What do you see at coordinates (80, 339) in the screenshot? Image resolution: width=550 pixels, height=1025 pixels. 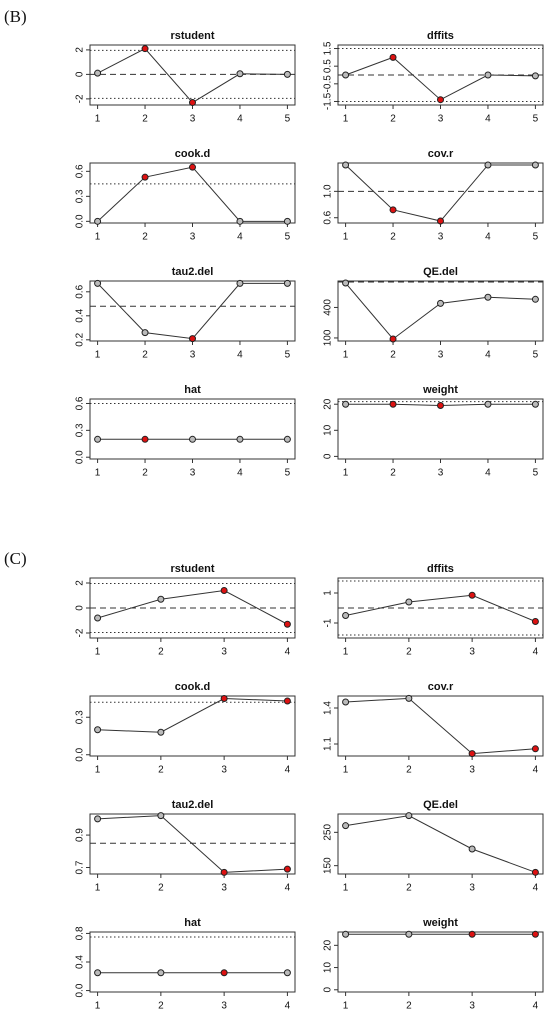 I see `y-tick-label: 0.2` at bounding box center [80, 339].